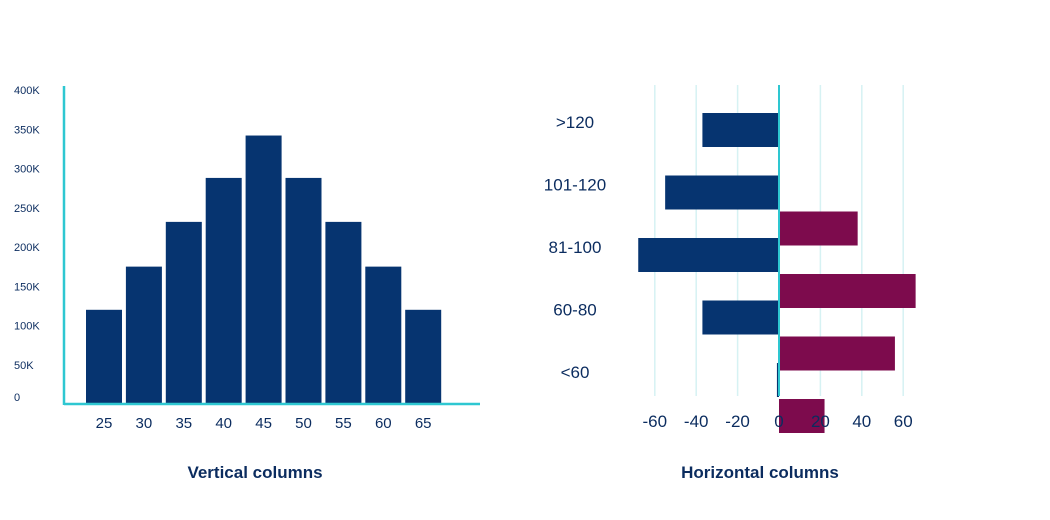  What do you see at coordinates (423, 423) in the screenshot?
I see `x-tick-label: 65` at bounding box center [423, 423].